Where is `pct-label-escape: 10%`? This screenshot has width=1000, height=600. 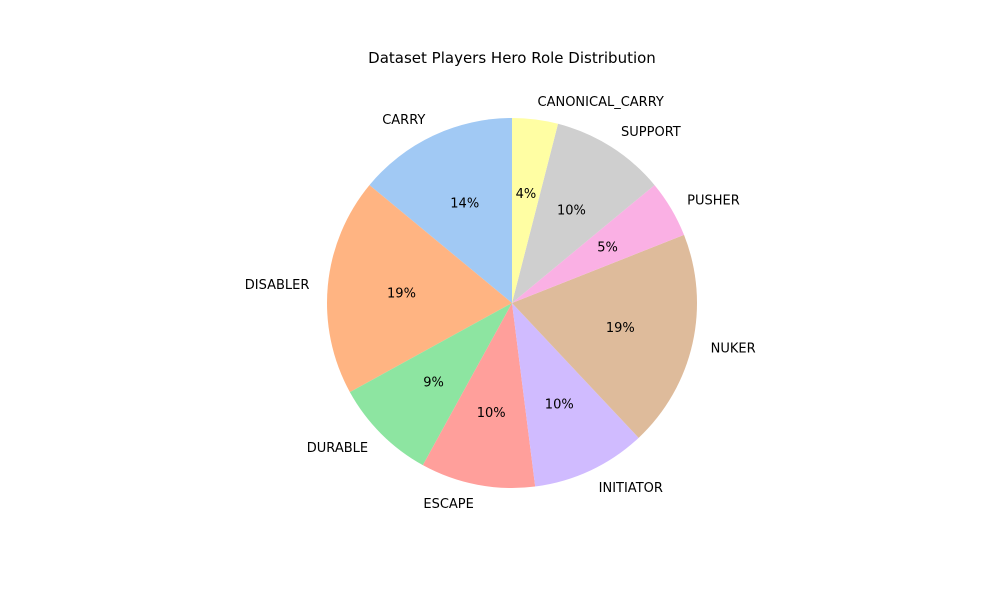
pct-label-escape: 10% is located at coordinates (491, 413).